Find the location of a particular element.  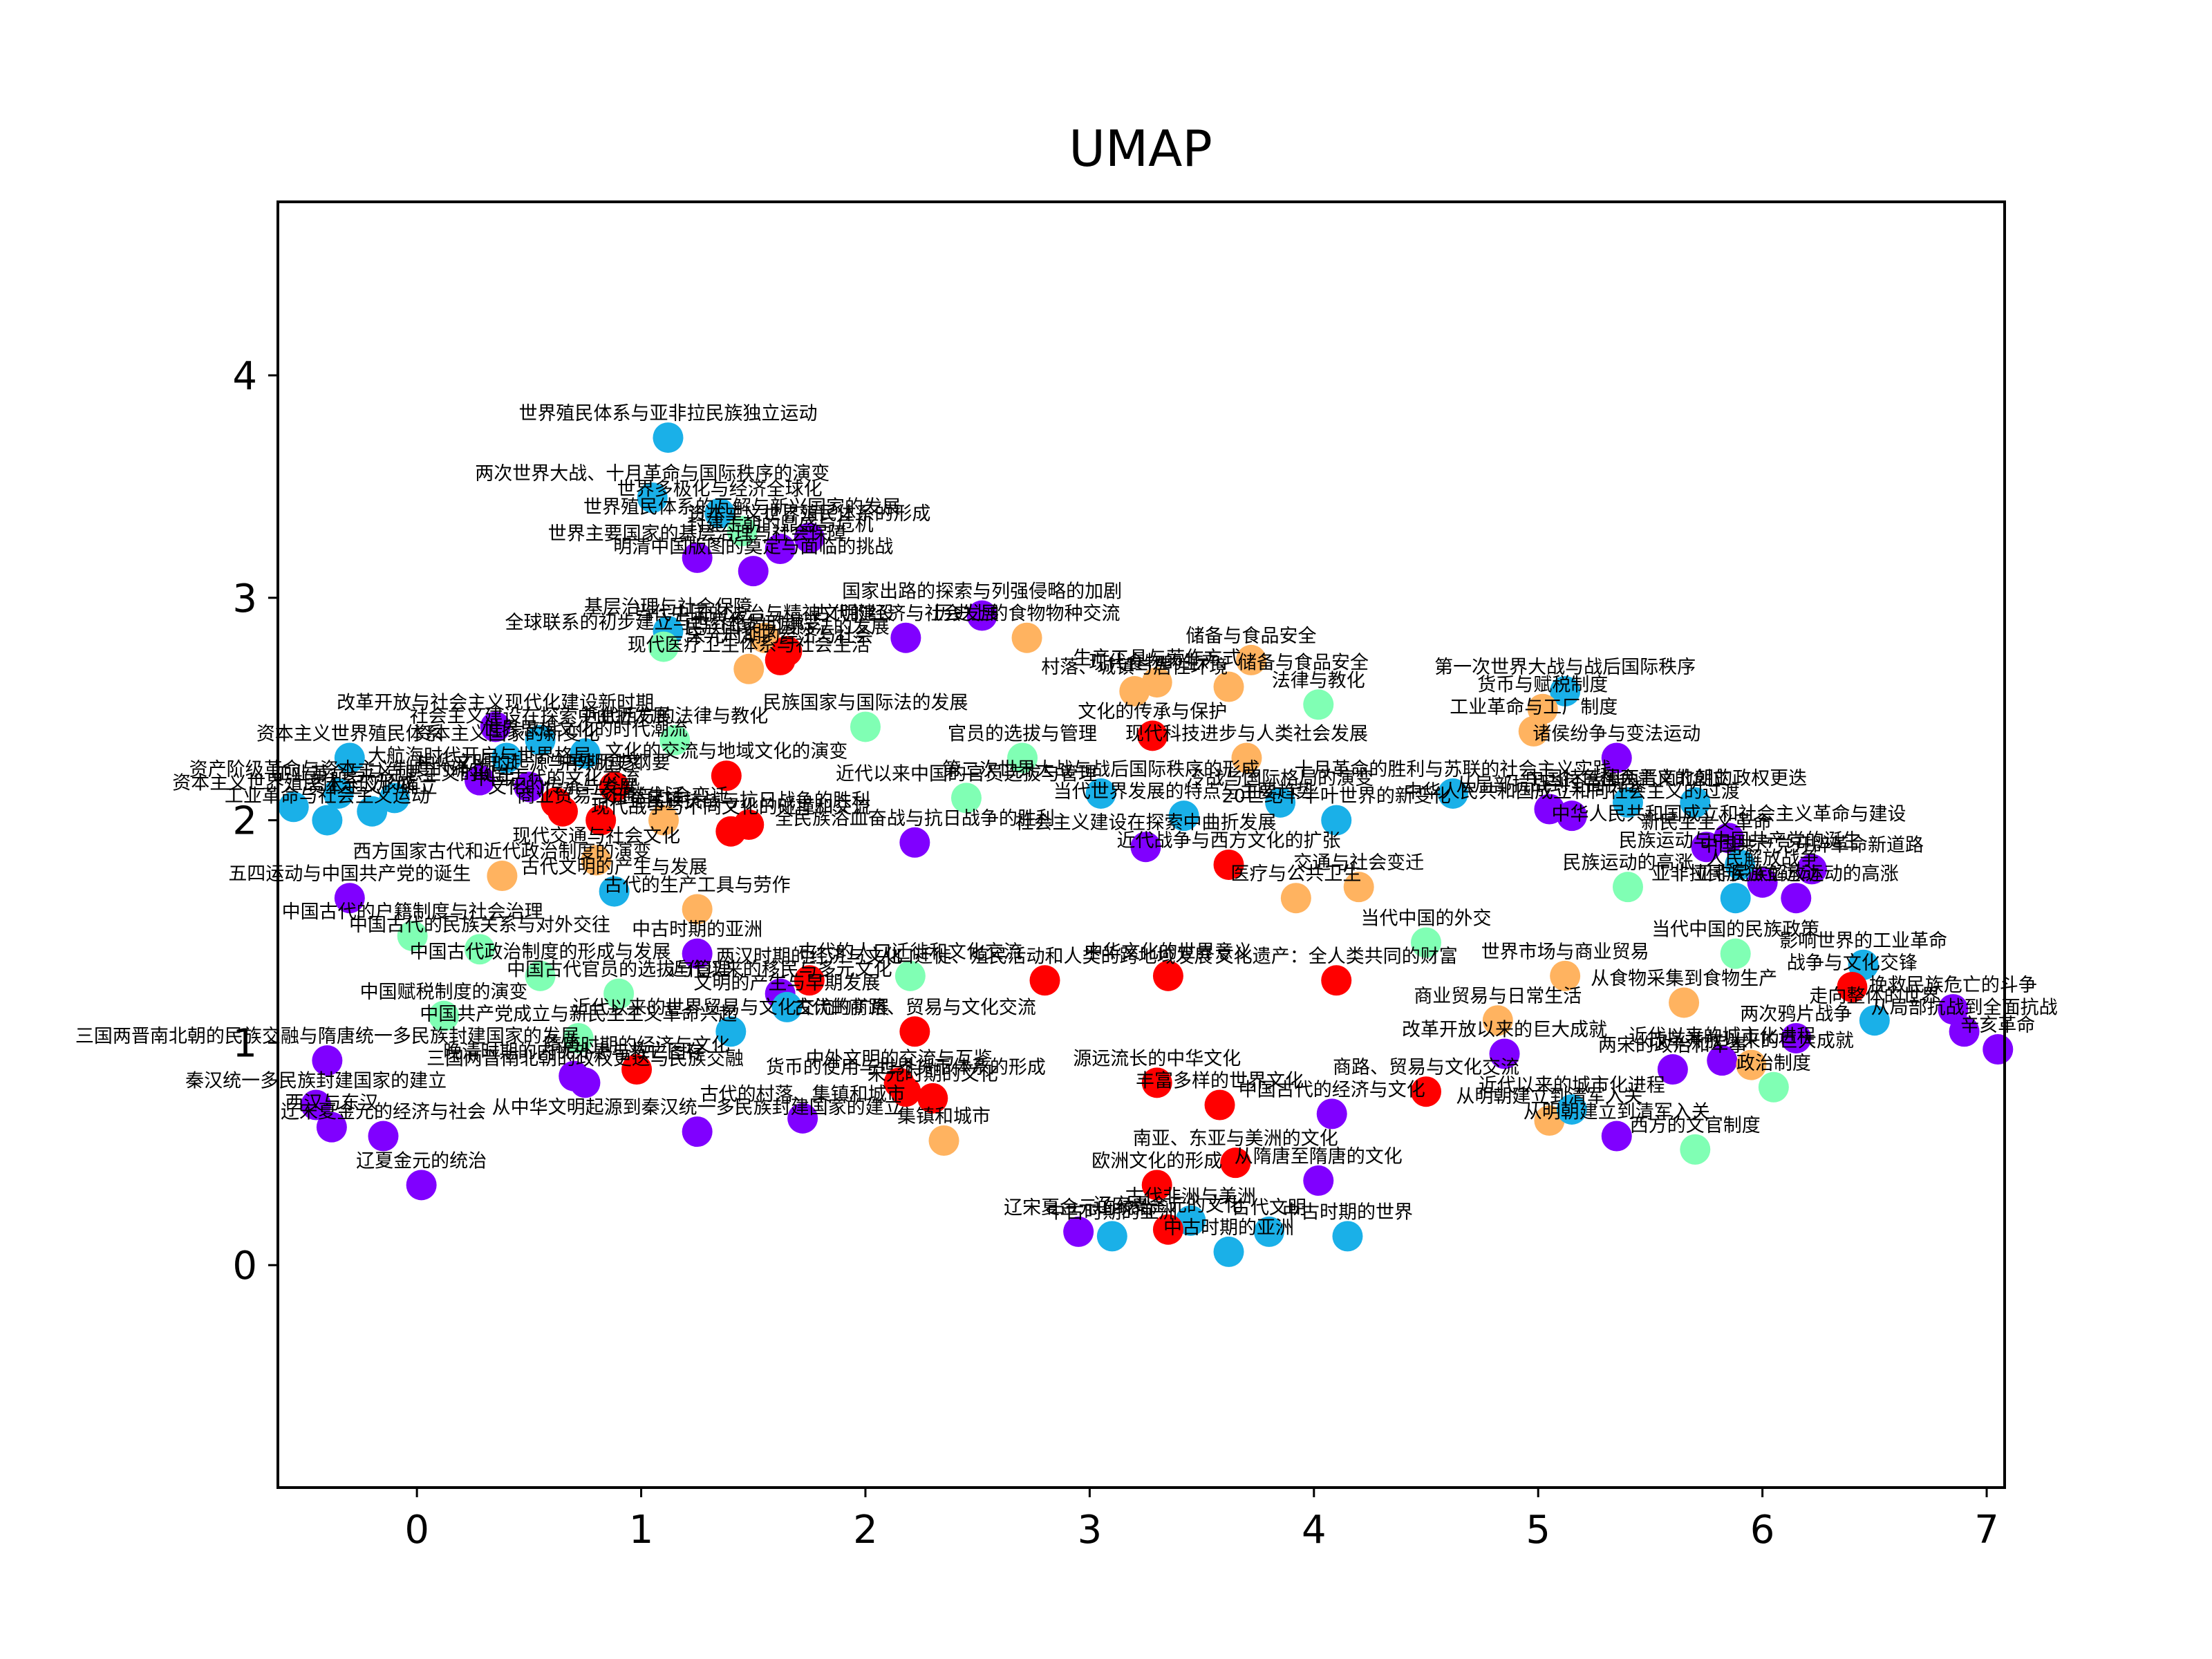

point-label: 民族运动的高涨 is located at coordinates (1628, 863).